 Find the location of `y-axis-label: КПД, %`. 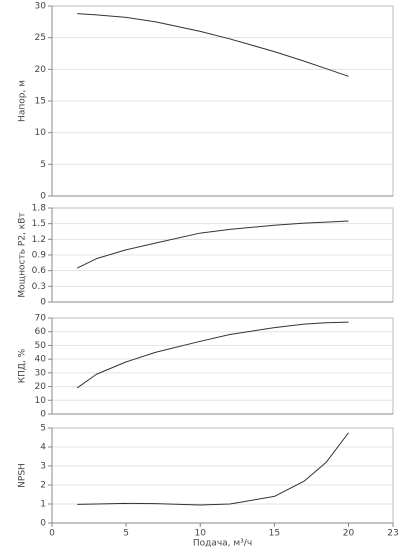

y-axis-label: КПД, % is located at coordinates (23, 365).